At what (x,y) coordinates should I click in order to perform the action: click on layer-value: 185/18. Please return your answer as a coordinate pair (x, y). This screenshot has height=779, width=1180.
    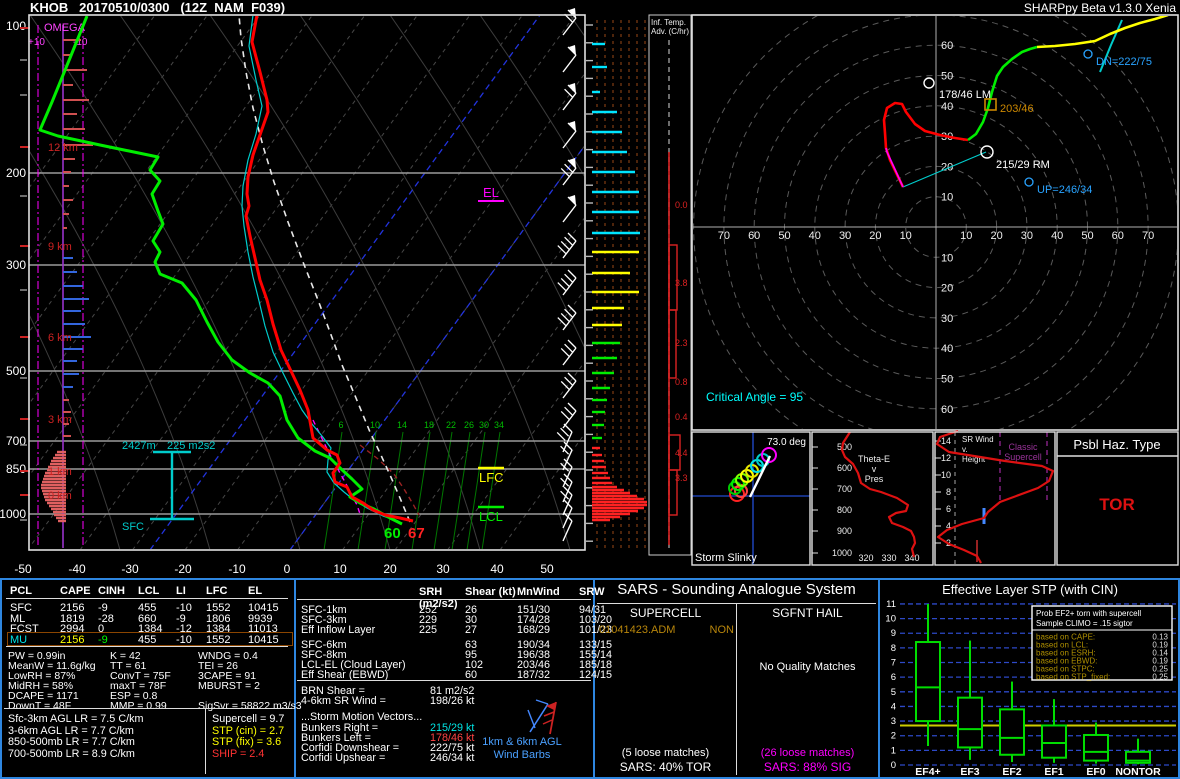
    Looking at the image, I should click on (596, 665).